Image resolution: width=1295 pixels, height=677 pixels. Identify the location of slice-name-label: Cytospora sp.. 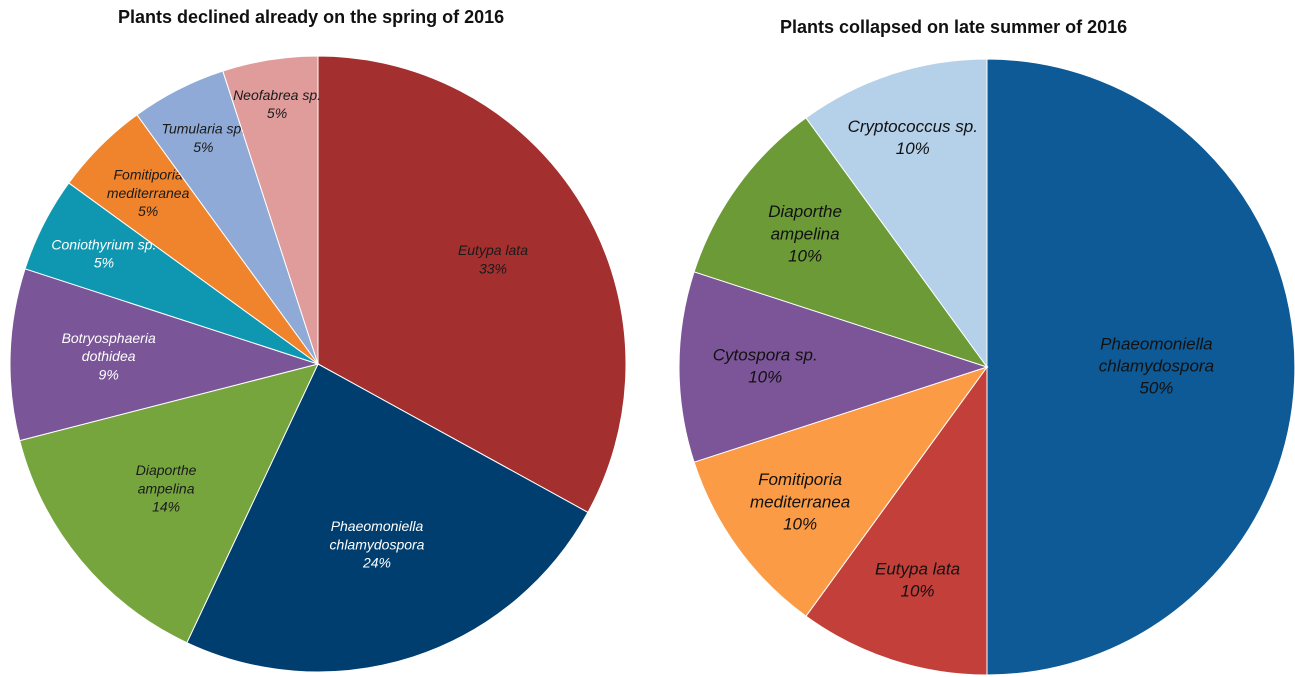
(765, 354).